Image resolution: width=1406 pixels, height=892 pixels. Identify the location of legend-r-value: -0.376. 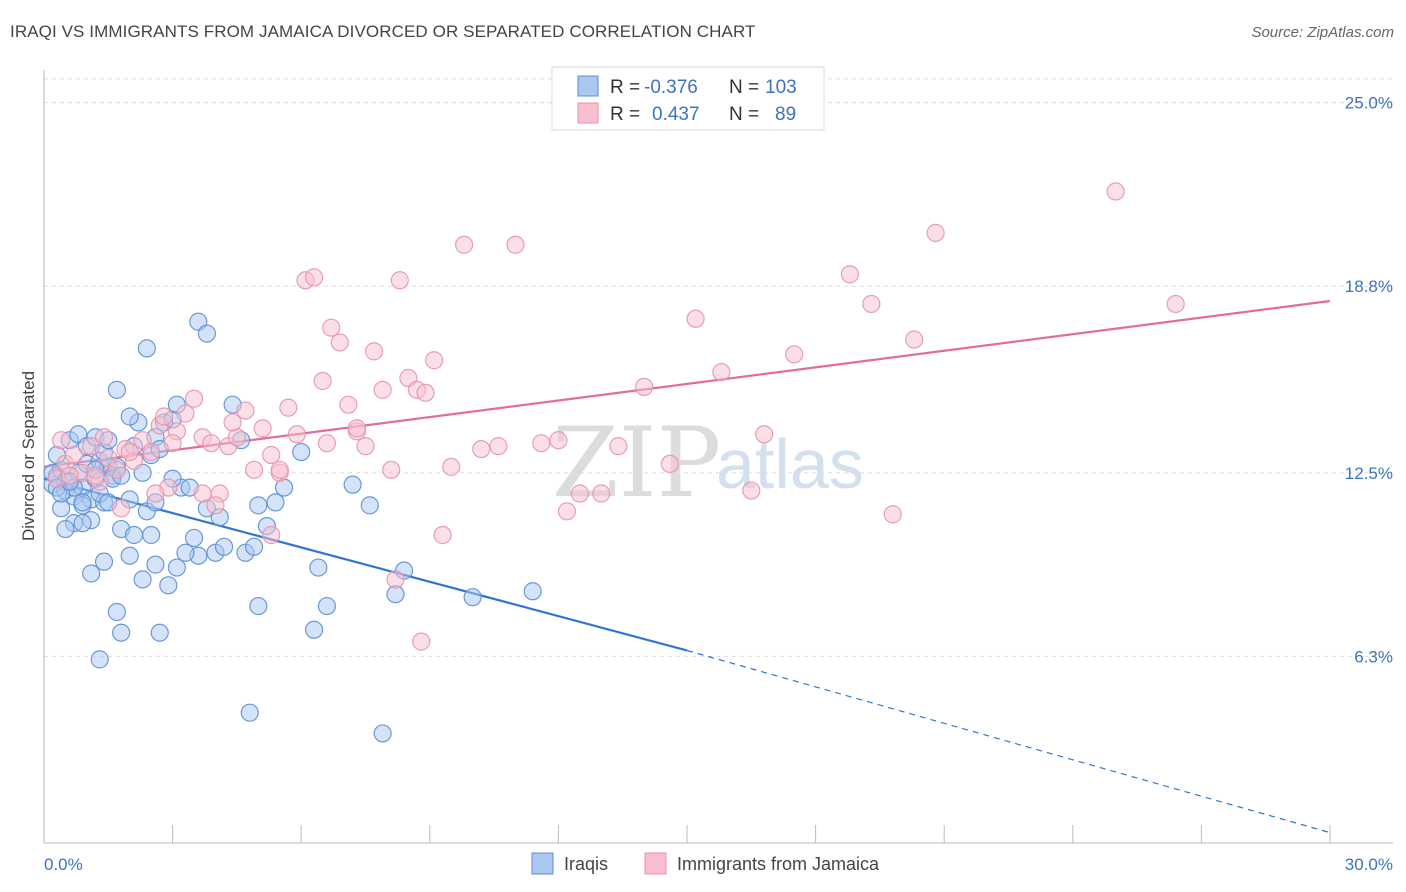
(671, 87).